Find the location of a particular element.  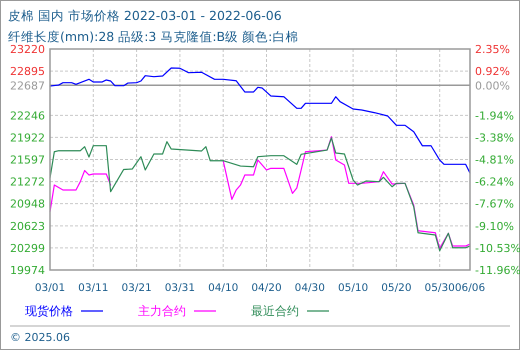

y-tick-label: 21597 is located at coordinates (27, 160).